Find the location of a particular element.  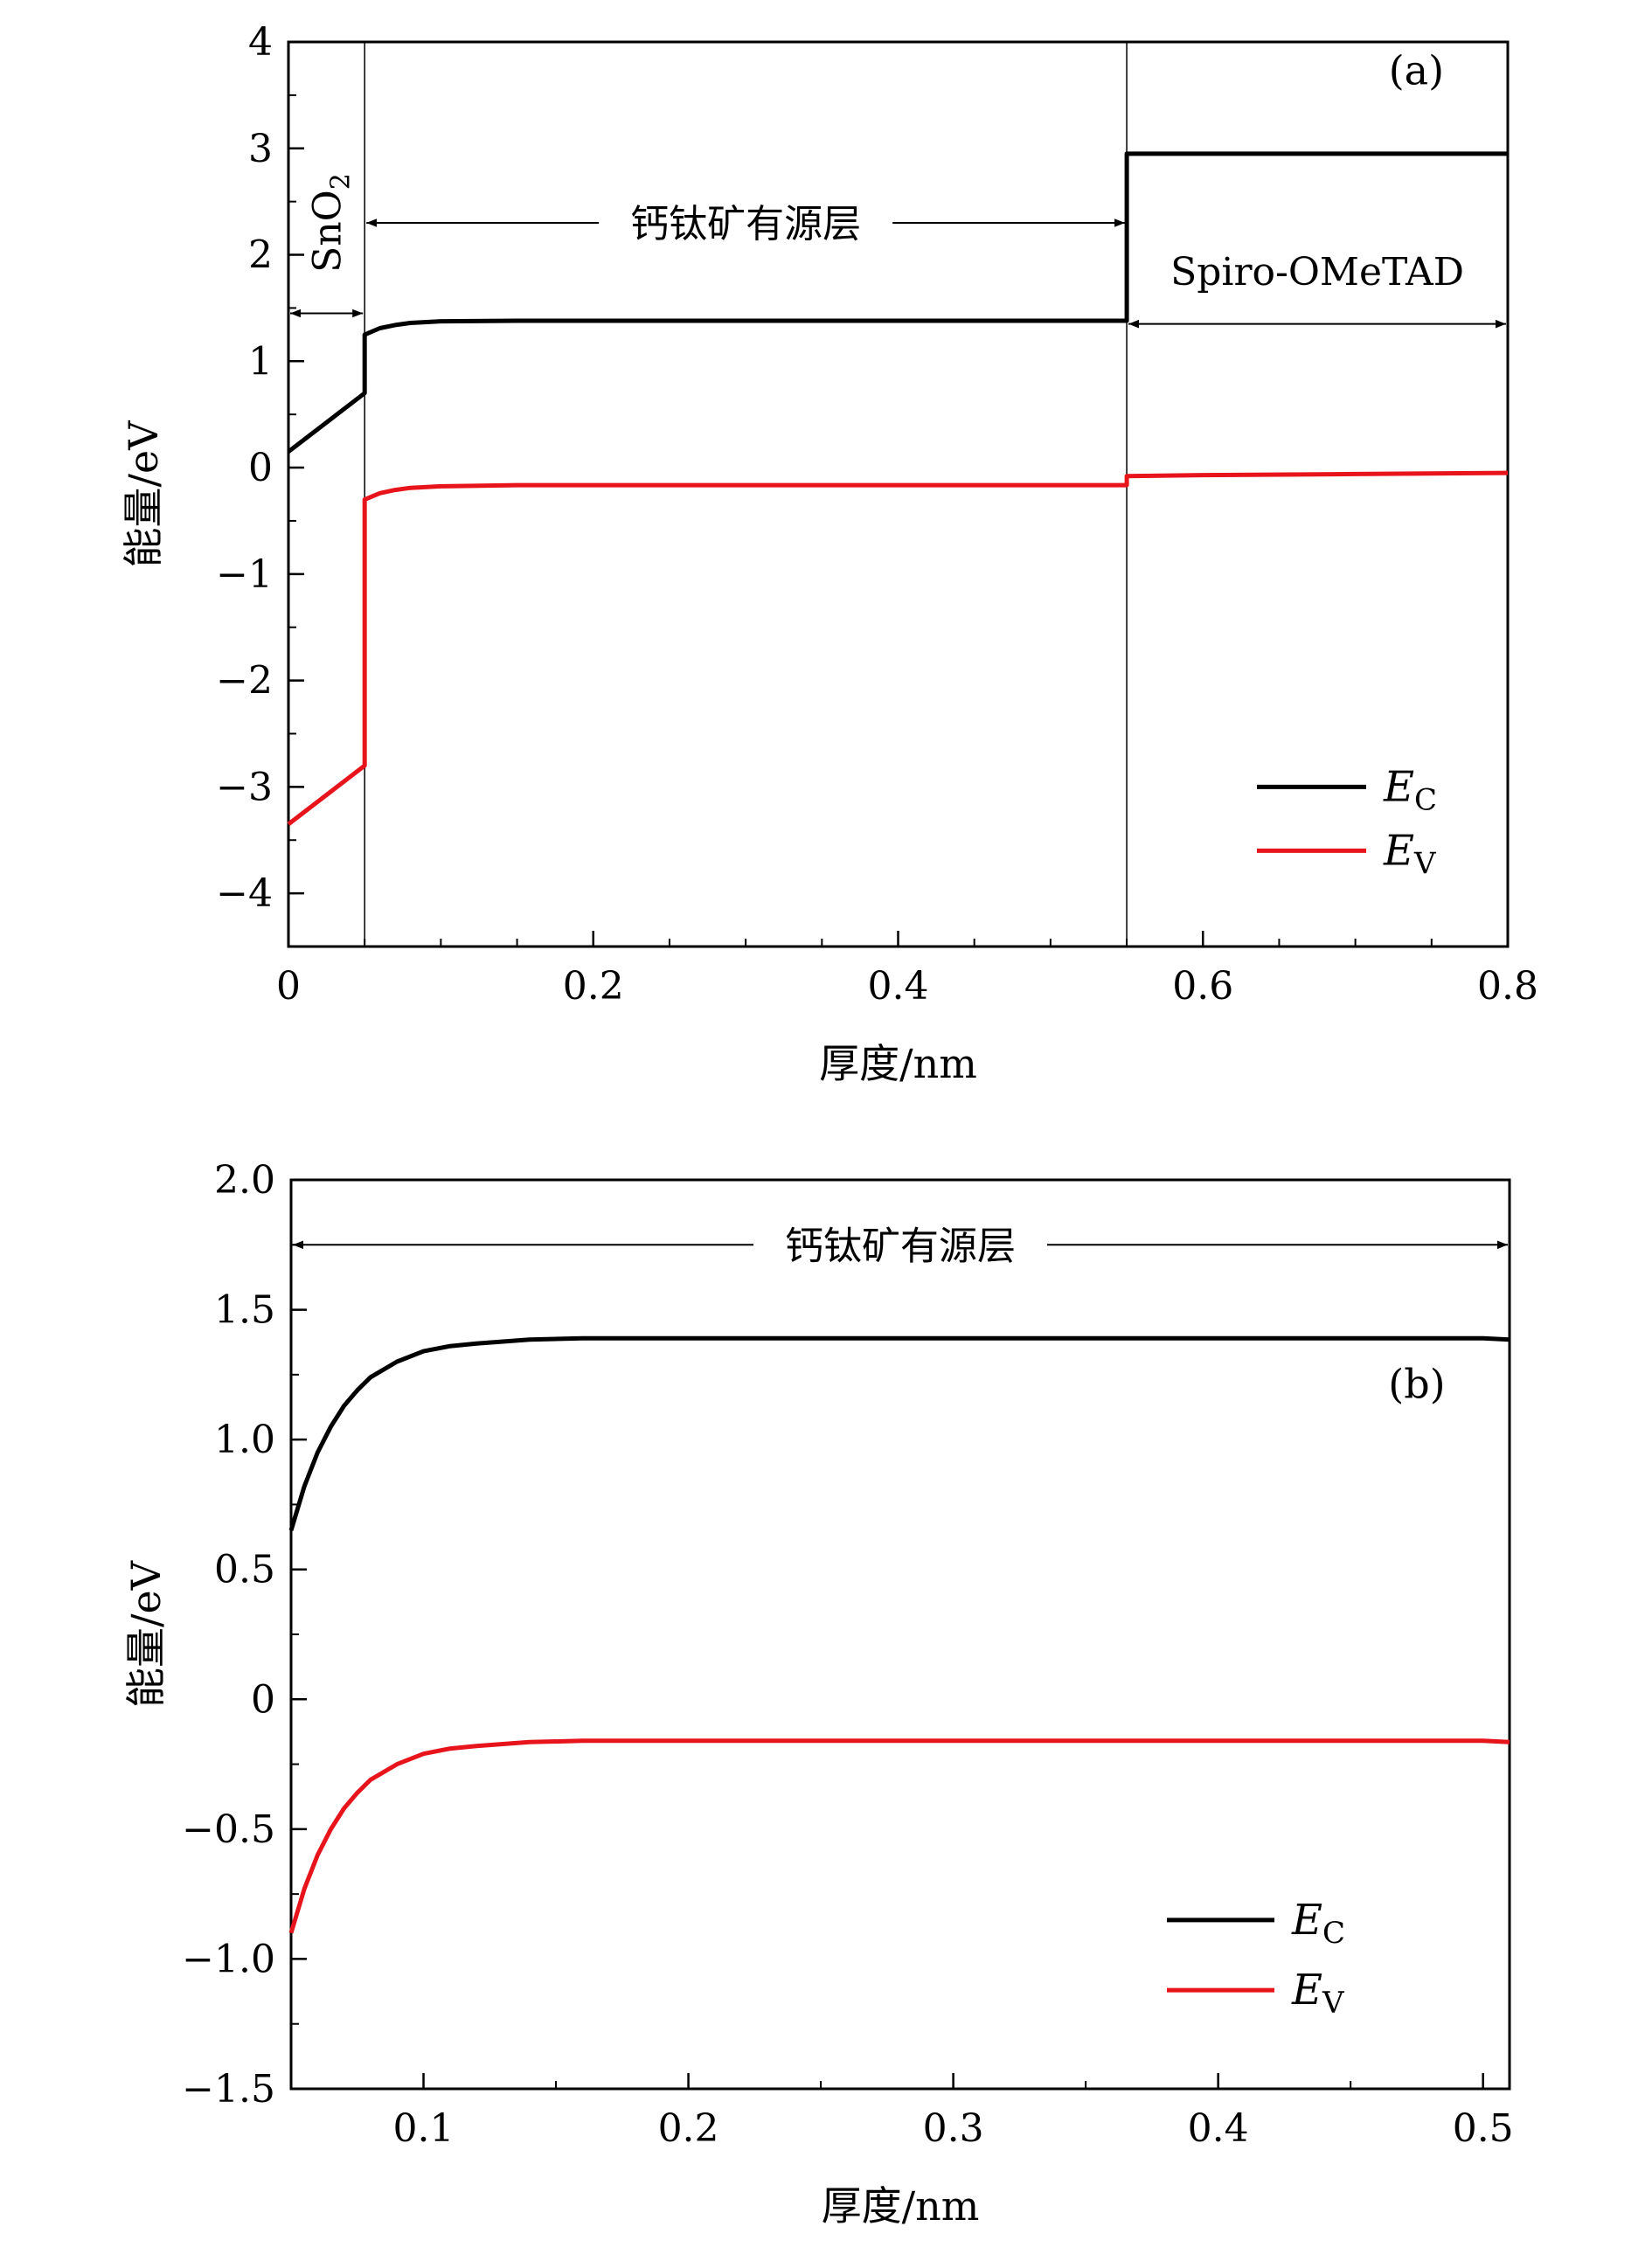

panel-a-y-tick-label: −2 is located at coordinates (244, 681).